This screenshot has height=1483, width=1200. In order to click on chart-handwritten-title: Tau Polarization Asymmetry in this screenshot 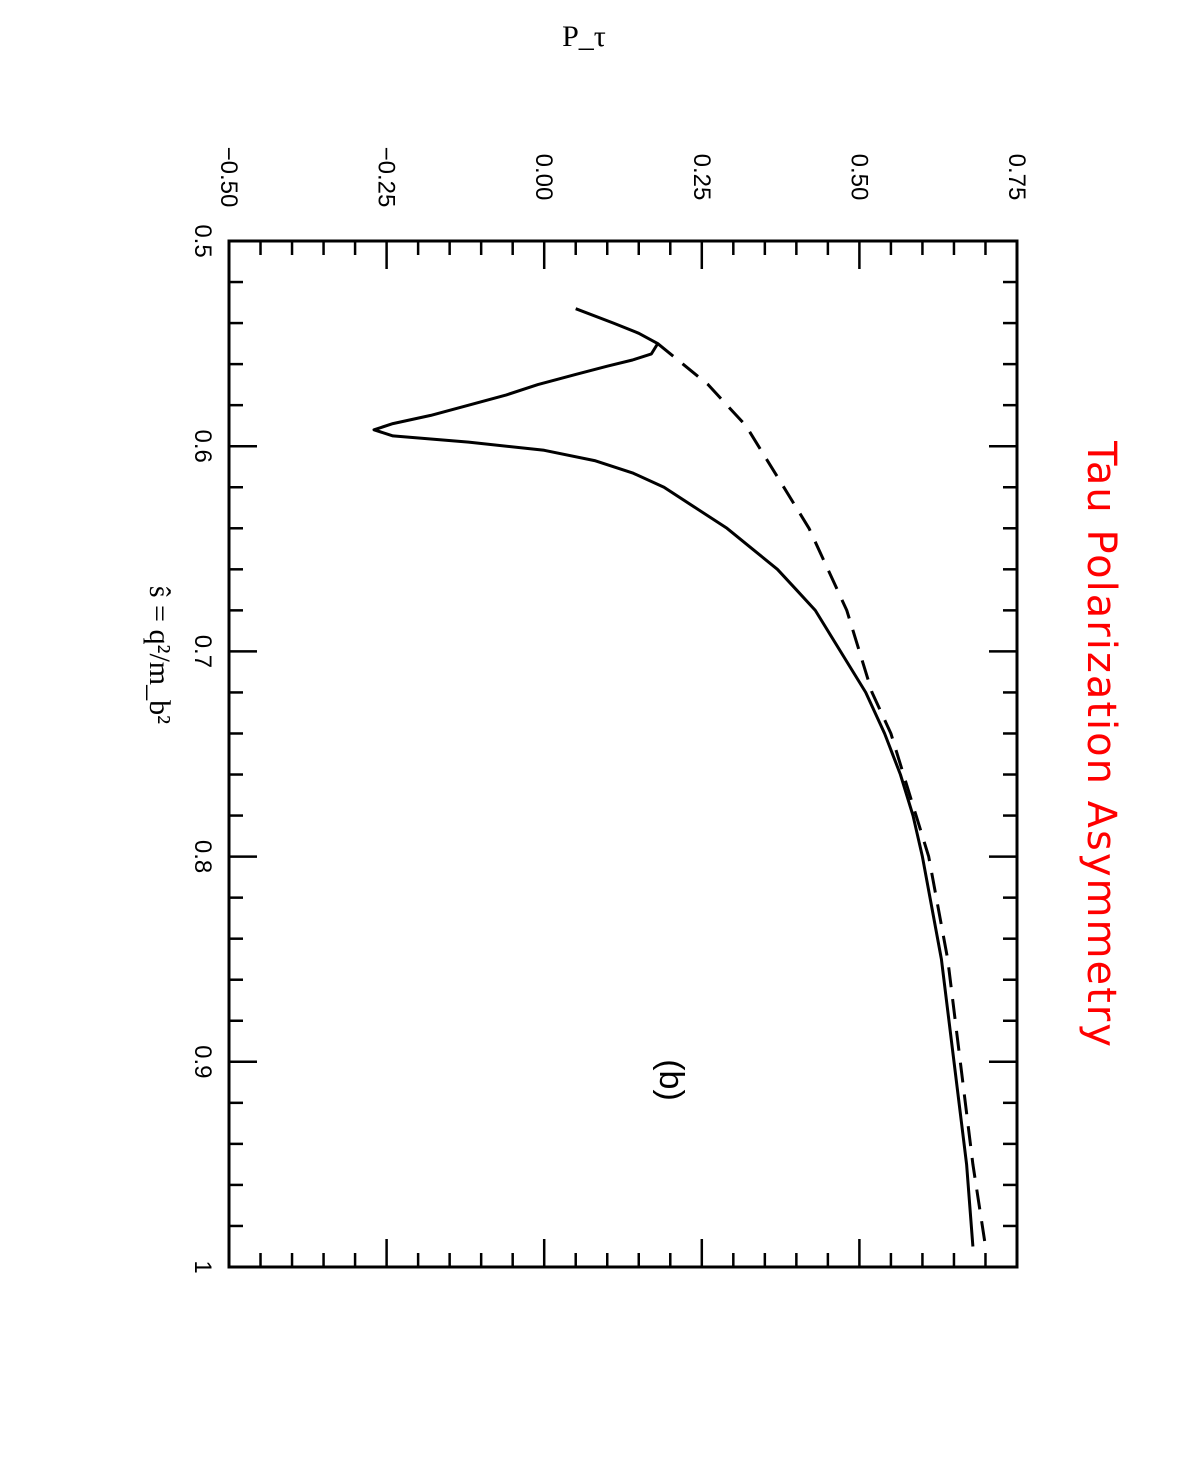, I will do `click(1101, 744)`.